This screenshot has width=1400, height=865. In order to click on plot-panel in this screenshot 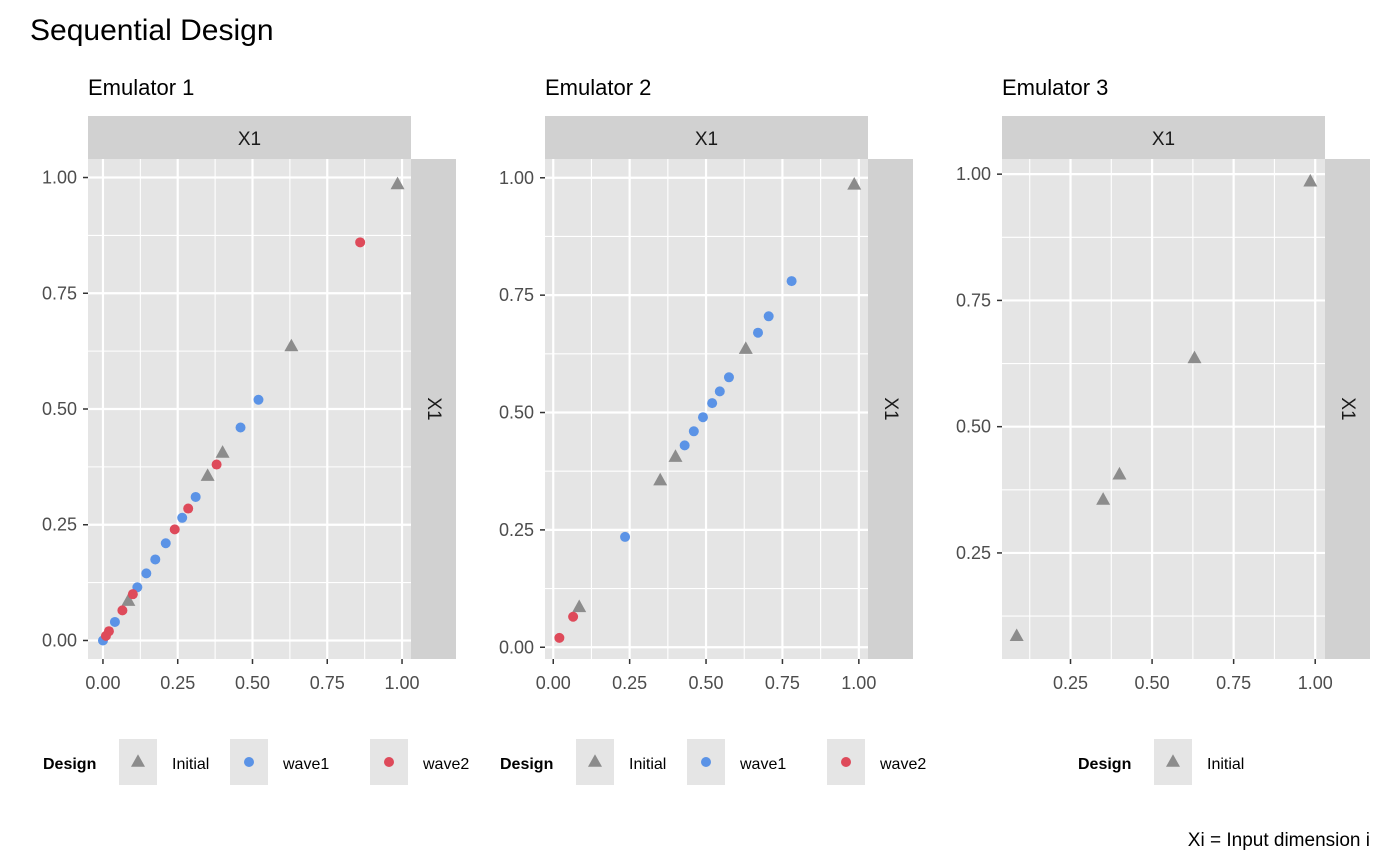, I will do `click(1163, 409)`.